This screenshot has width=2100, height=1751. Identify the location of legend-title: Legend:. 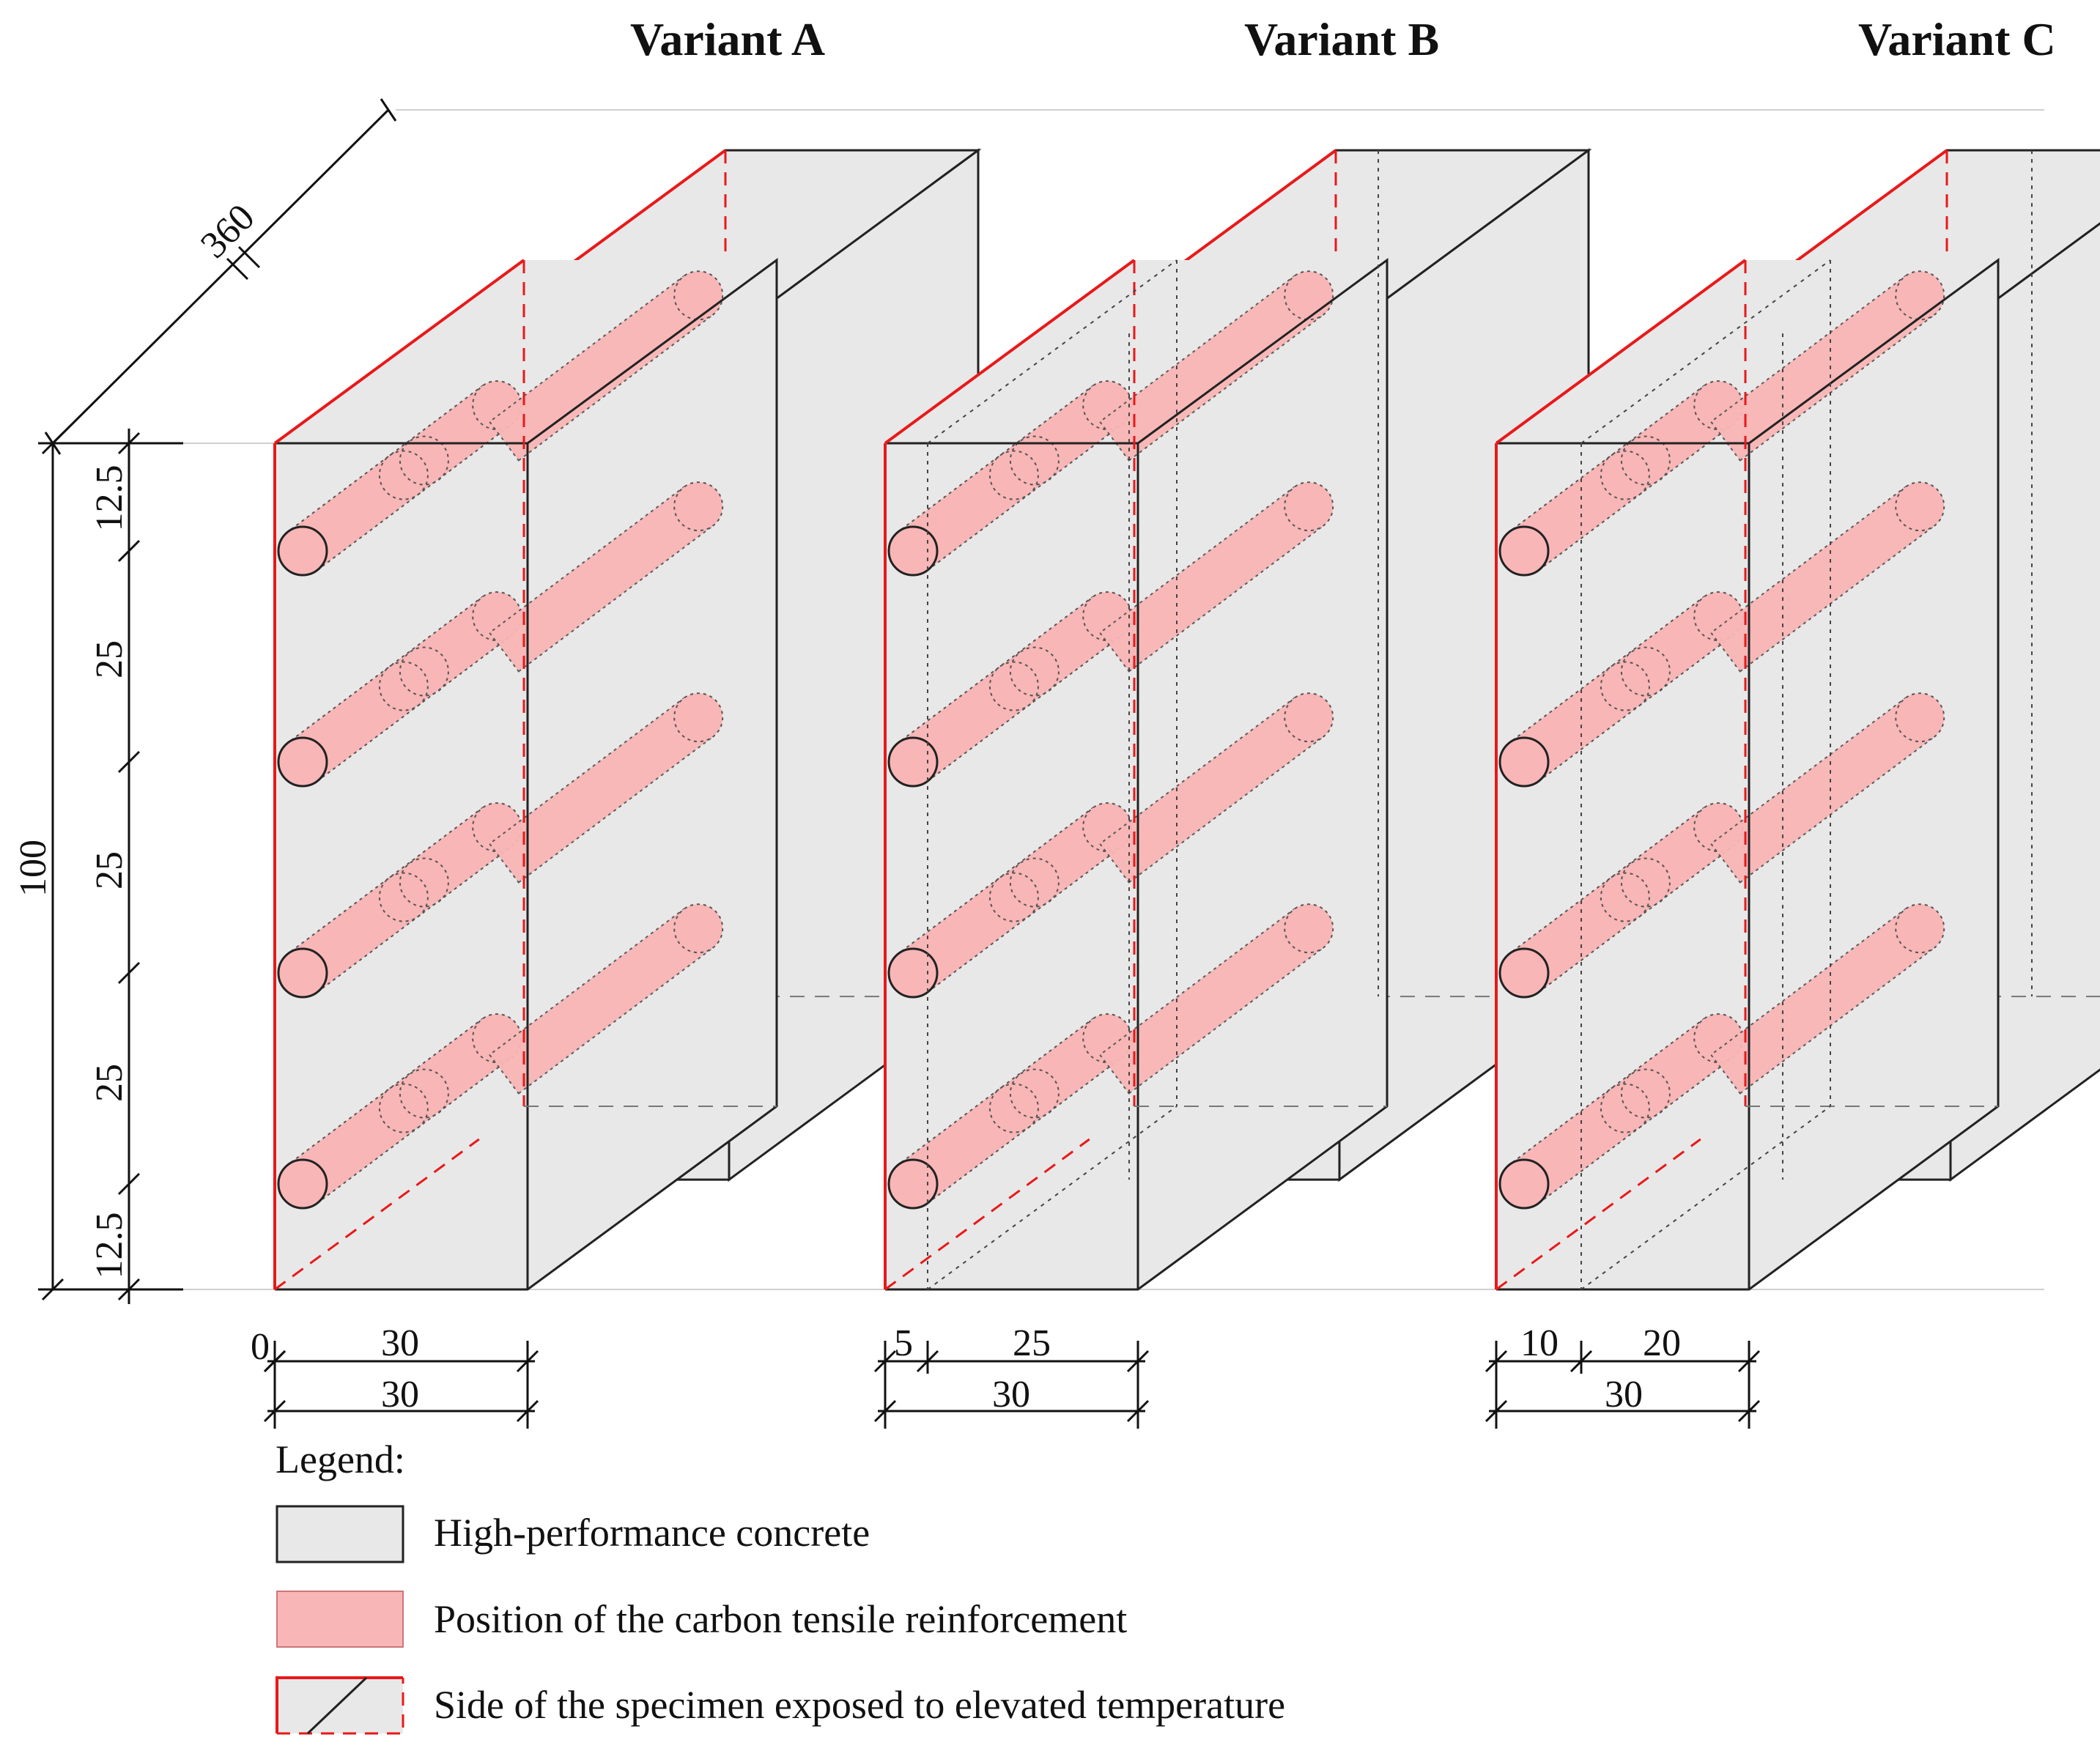
(340, 1459).